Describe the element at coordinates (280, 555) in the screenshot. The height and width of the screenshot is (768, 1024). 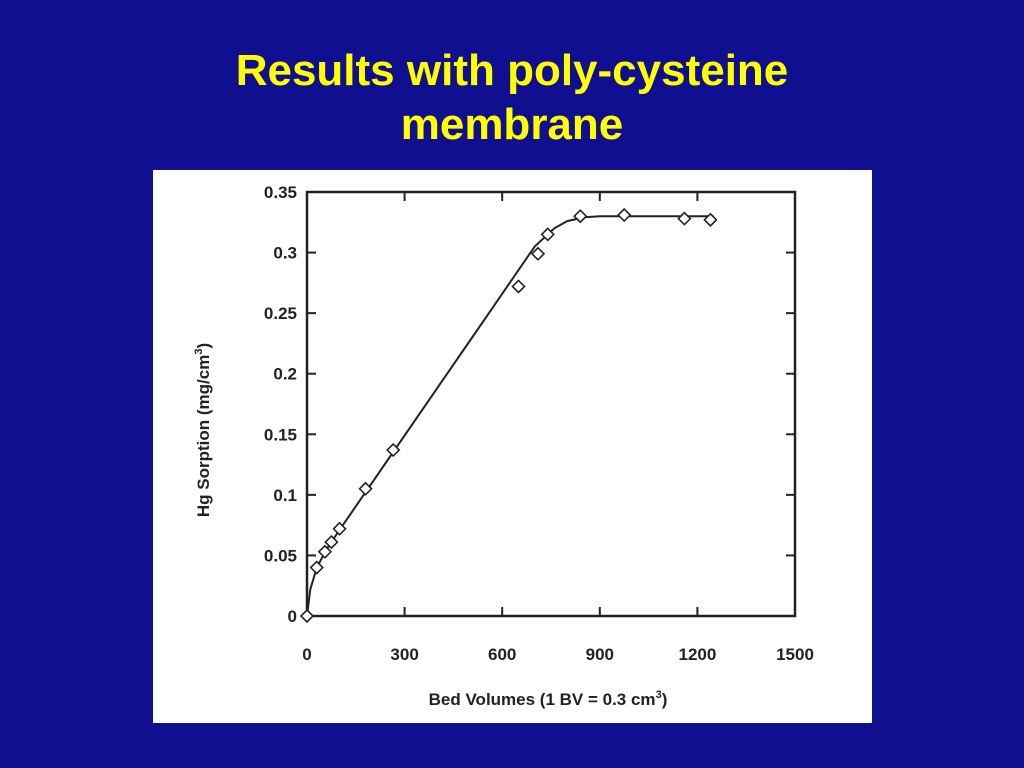
I see `y-tick-label: 0.05` at that location.